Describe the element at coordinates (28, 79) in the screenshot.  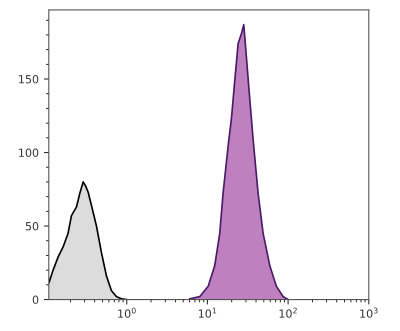
I see `y-tick-label: 150` at that location.